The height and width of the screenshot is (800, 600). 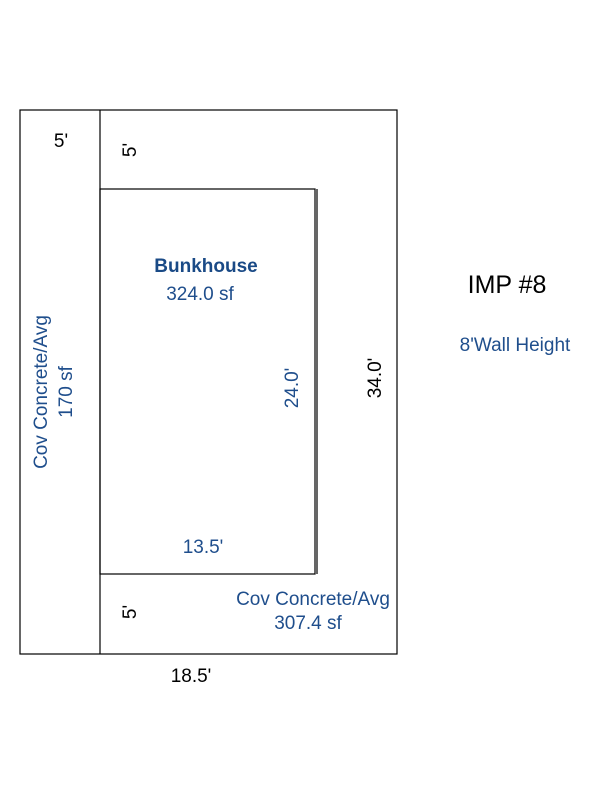 What do you see at coordinates (66, 391) in the screenshot?
I see `left-porch-area: 170 sf` at bounding box center [66, 391].